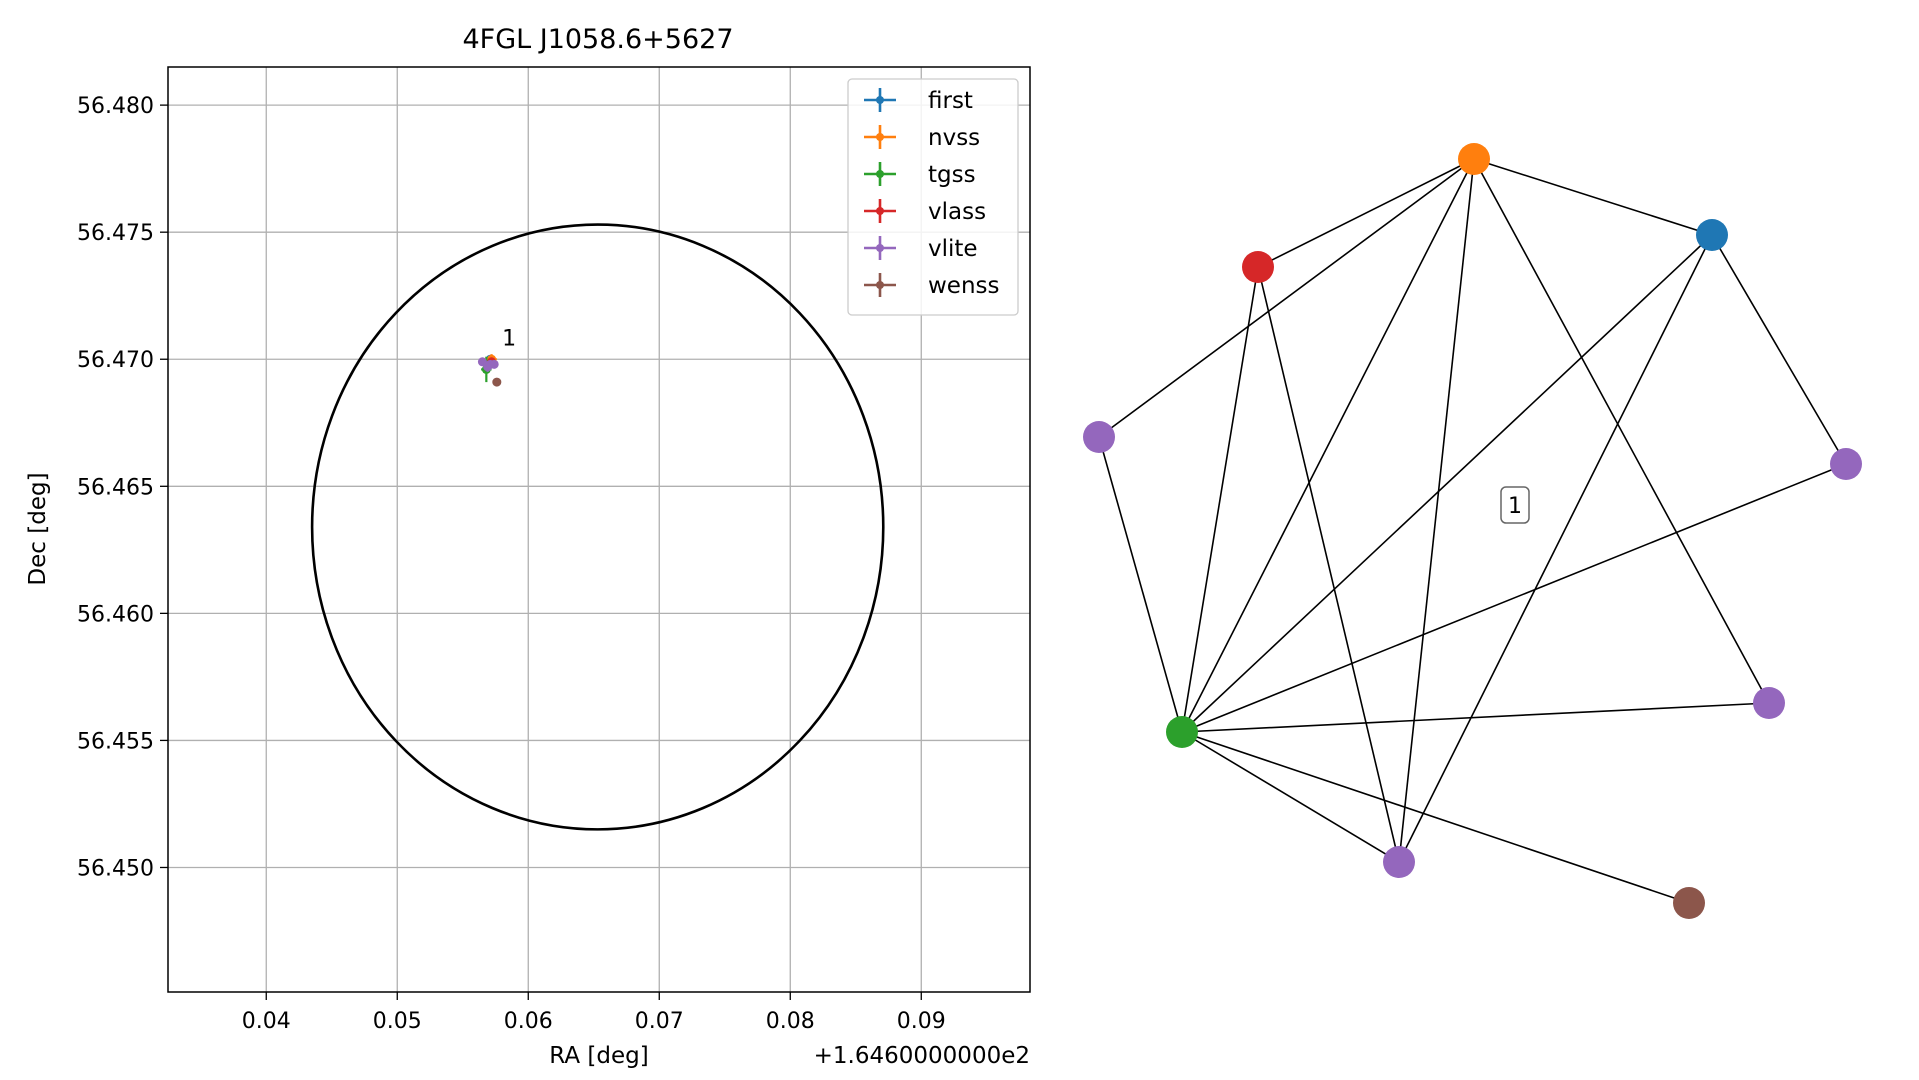 This screenshot has width=1919, height=1080. Describe the element at coordinates (921, 1021) in the screenshot. I see `x-tick-label: 0.09` at that location.